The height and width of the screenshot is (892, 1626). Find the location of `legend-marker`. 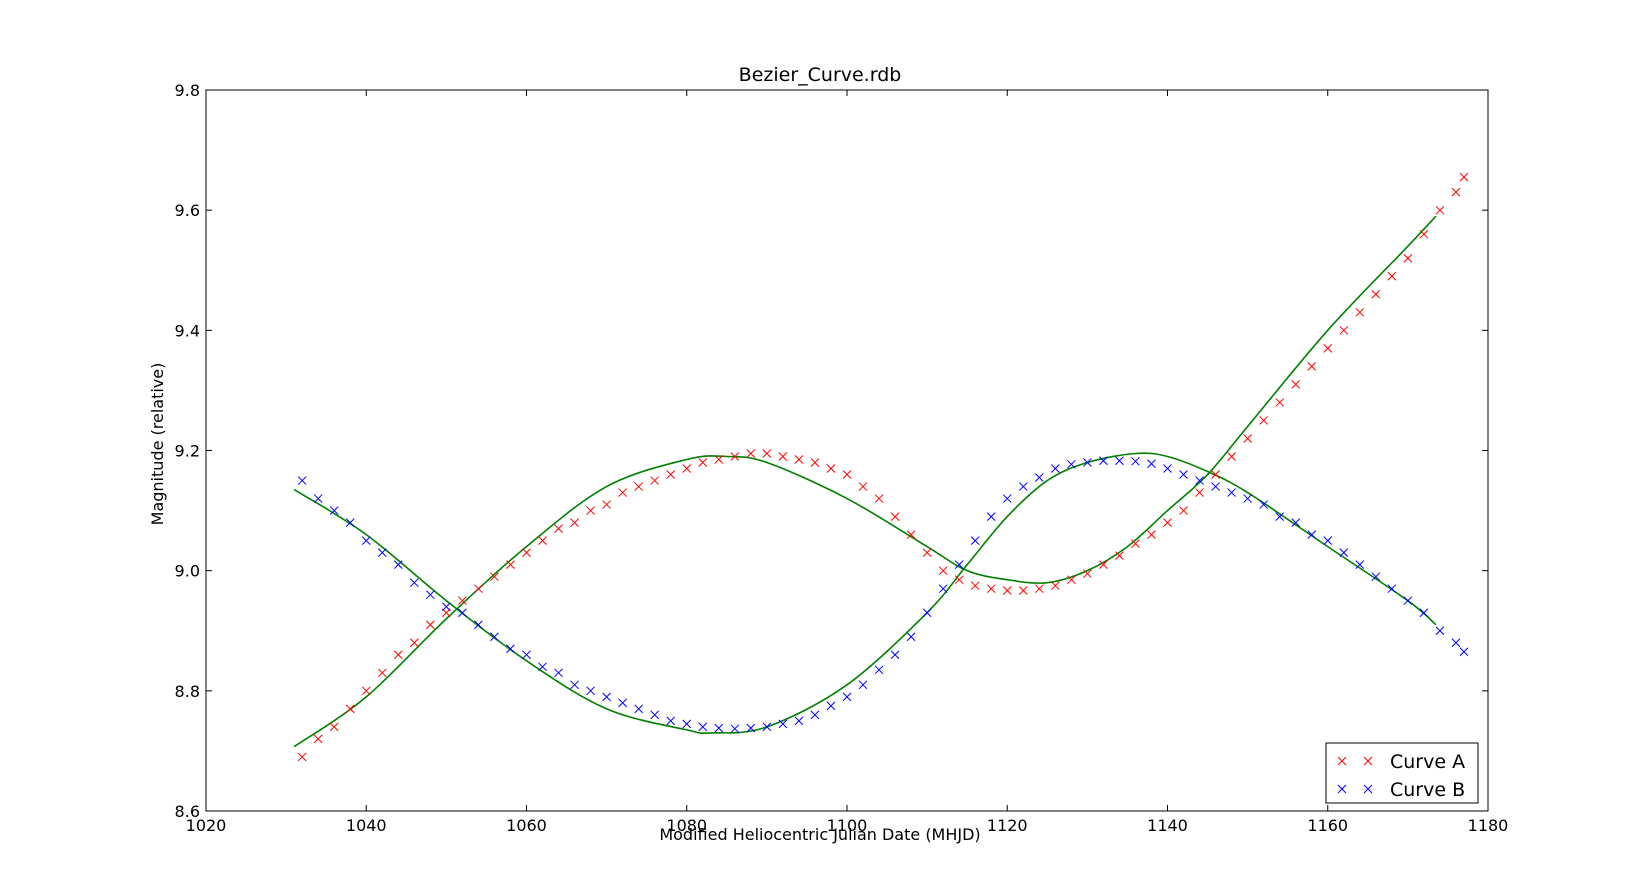

legend-marker is located at coordinates (1368, 761).